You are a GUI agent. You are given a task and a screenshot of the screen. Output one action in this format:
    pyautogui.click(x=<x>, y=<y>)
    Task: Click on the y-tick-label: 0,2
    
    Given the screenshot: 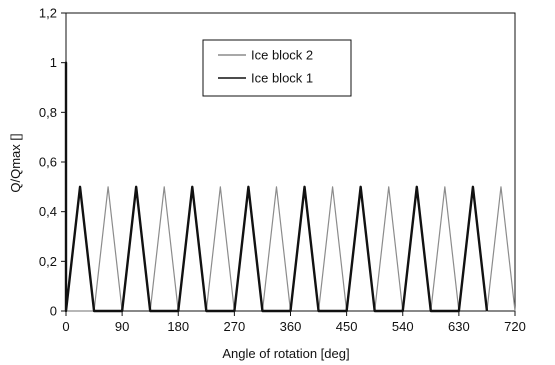 What is the action you would take?
    pyautogui.click(x=48, y=261)
    